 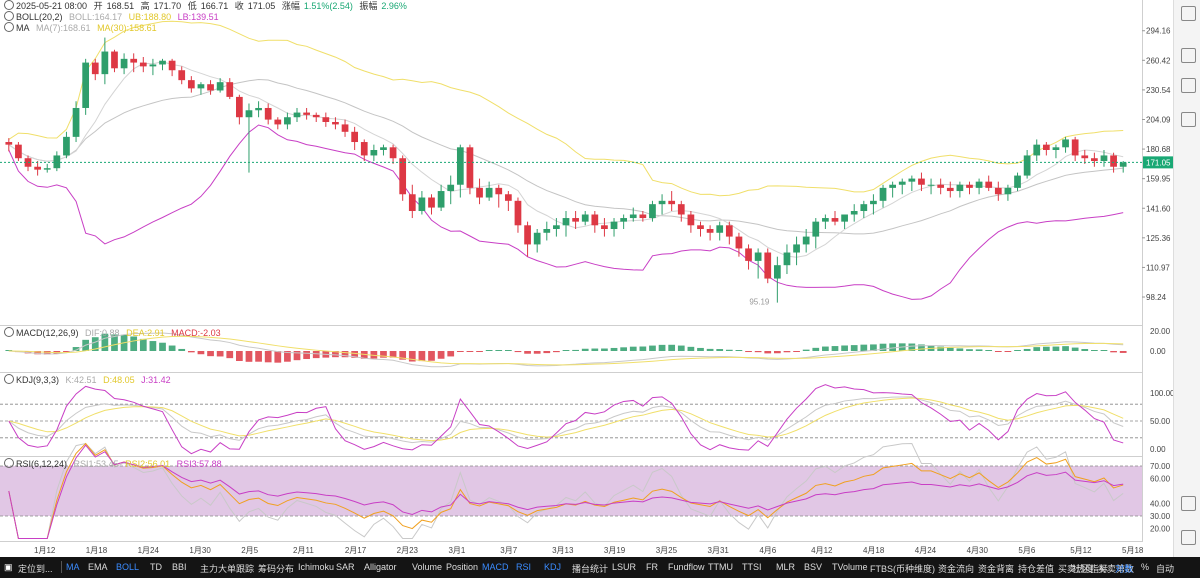 I want to click on bar-right-2: %, so click(x=1145, y=567).